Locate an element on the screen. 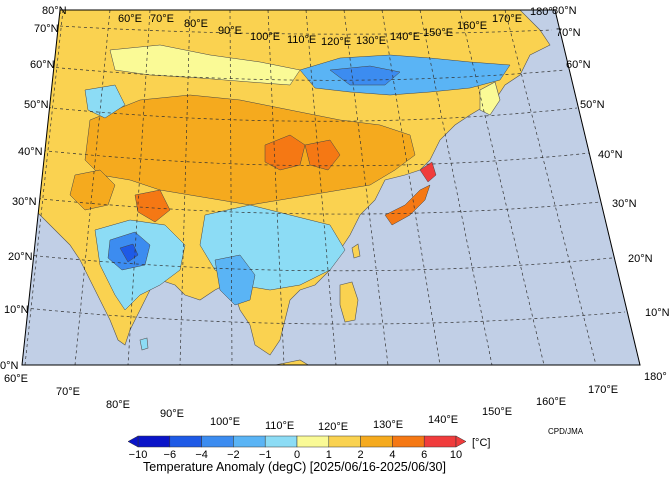 The height and width of the screenshot is (477, 669). colorbar-tick-label: −1 is located at coordinates (265, 455).